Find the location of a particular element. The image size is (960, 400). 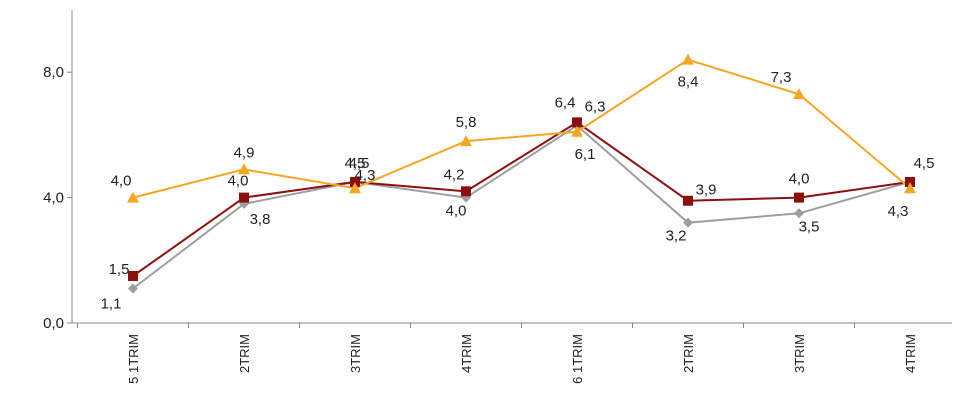

data-label: 3,8 is located at coordinates (260, 219).